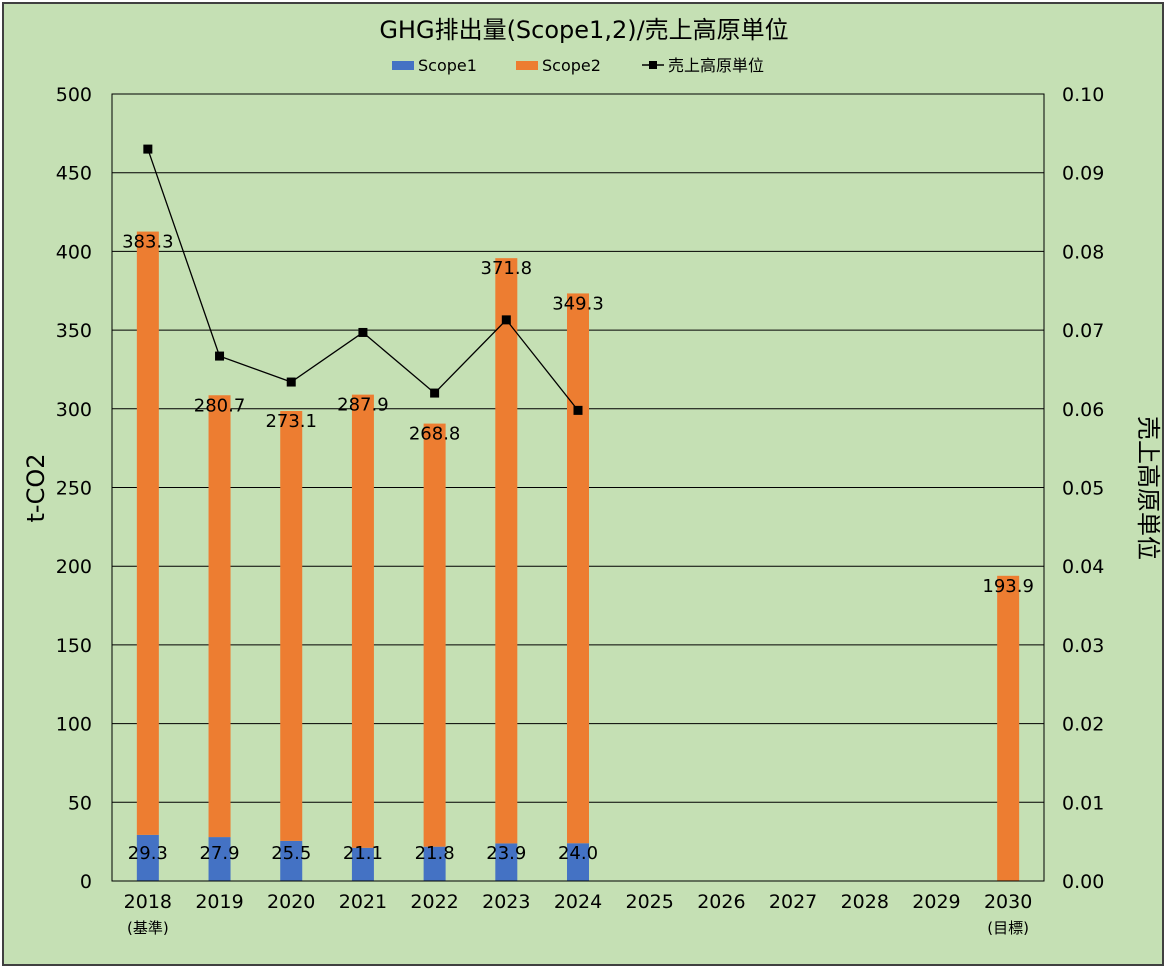 This screenshot has height=970, width=1168. Describe the element at coordinates (148, 928) in the screenshot. I see `x-tick-sublabel: (基準)` at that location.